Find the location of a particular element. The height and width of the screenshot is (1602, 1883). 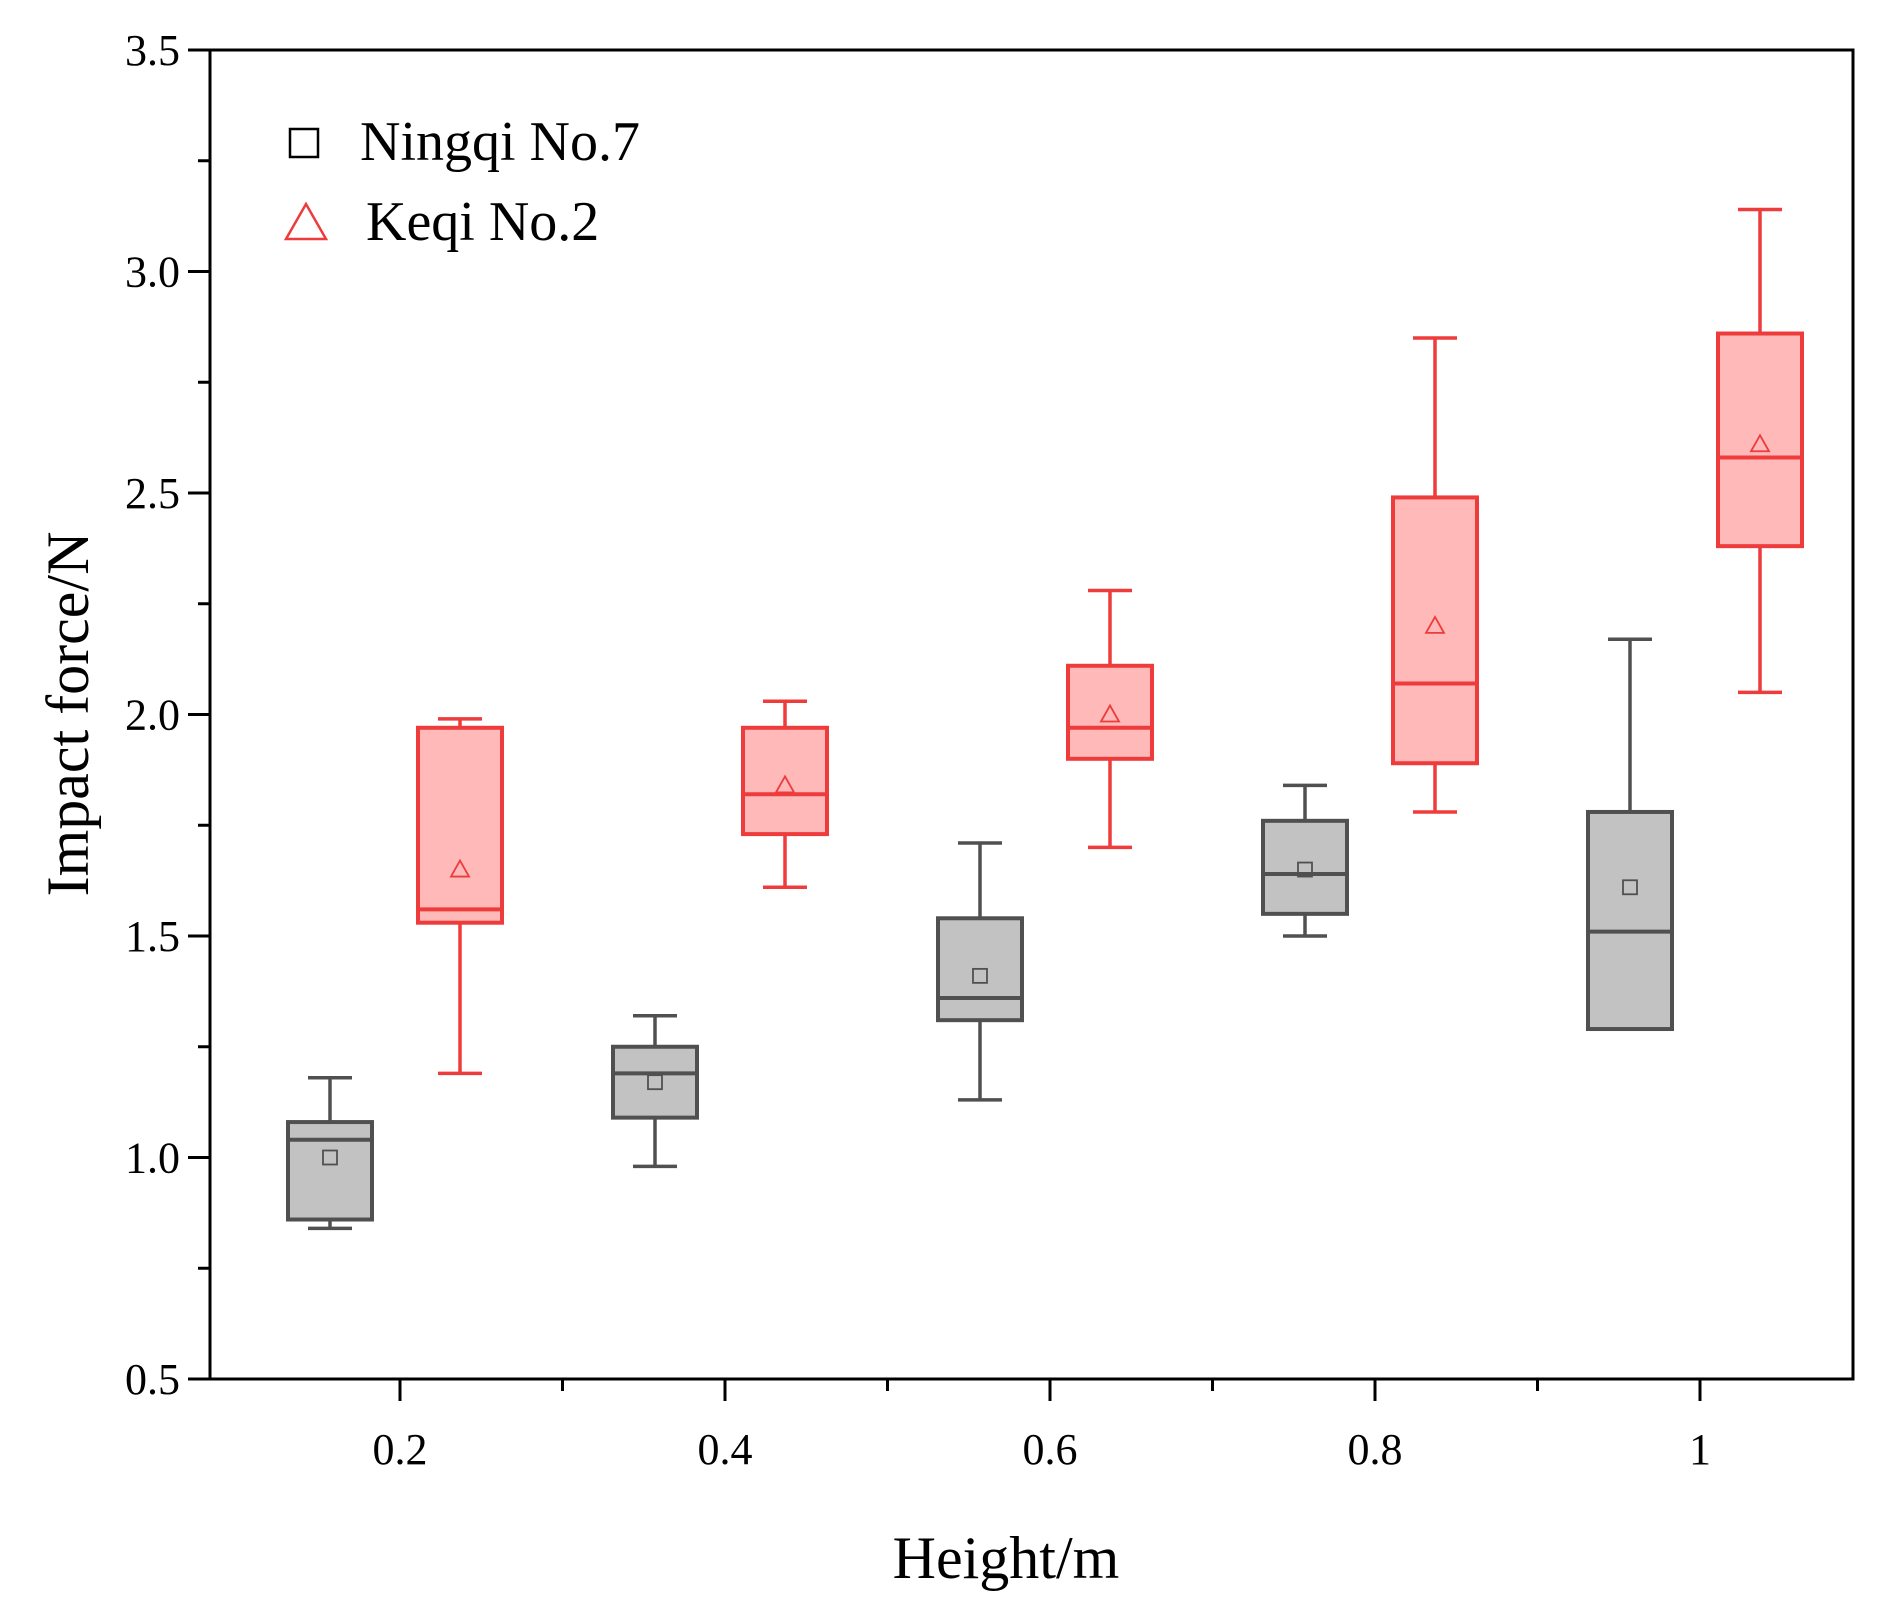

x-tick-label: 1 is located at coordinates (1700, 1449).